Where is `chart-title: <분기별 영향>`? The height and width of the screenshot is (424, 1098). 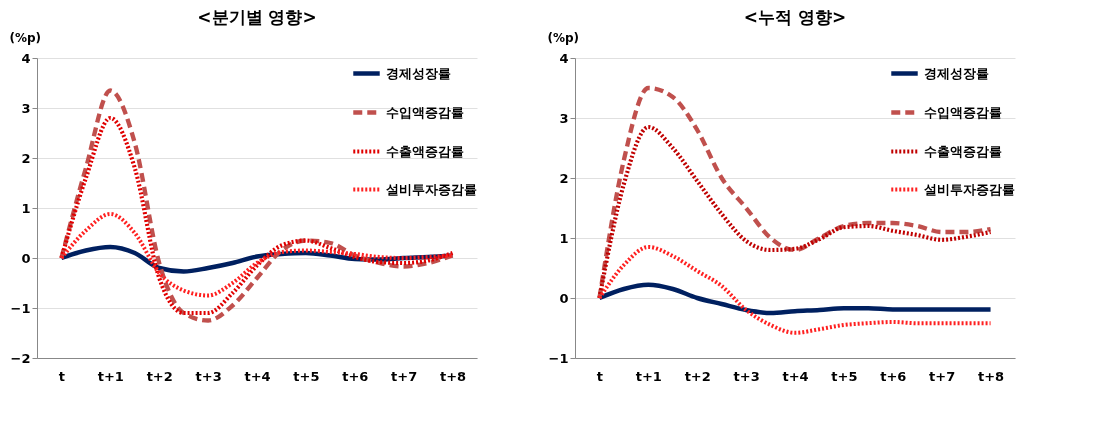 chart-title: <분기별 영향> is located at coordinates (257, 17).